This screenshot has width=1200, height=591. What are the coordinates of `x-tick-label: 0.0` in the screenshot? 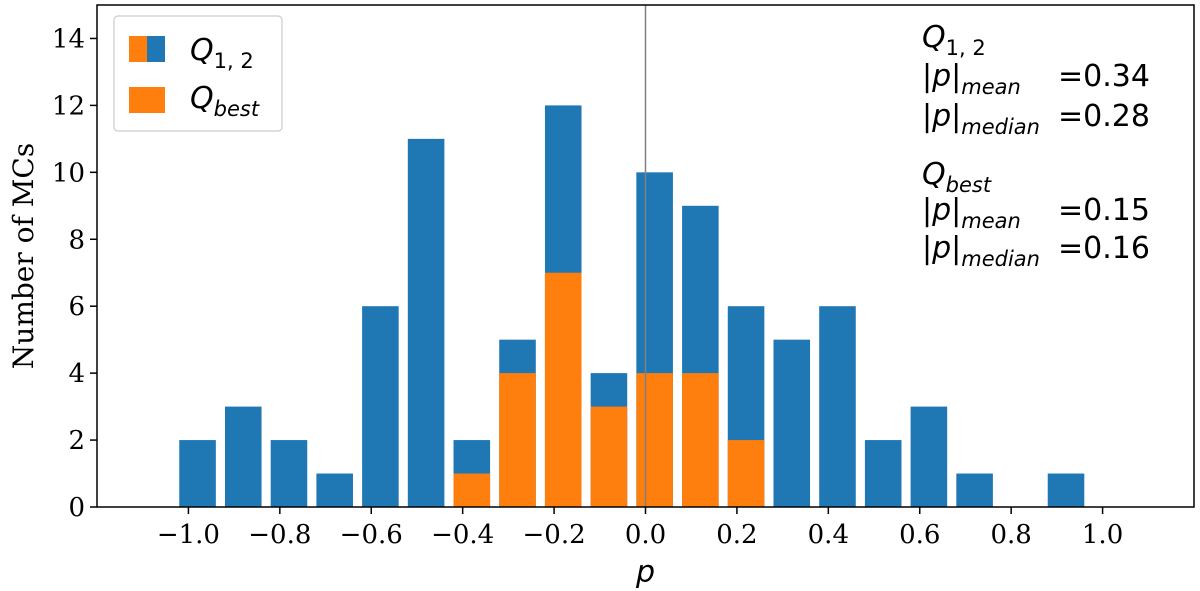 It's located at (645, 535).